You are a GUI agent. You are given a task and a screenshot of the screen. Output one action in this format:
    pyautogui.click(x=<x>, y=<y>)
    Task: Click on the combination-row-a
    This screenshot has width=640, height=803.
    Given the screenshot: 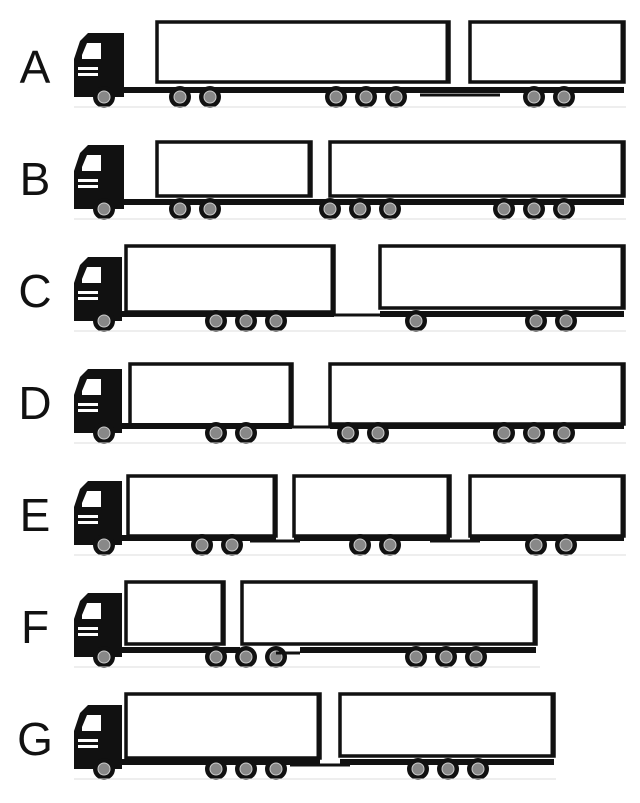 What is the action you would take?
    pyautogui.click(x=350, y=64)
    